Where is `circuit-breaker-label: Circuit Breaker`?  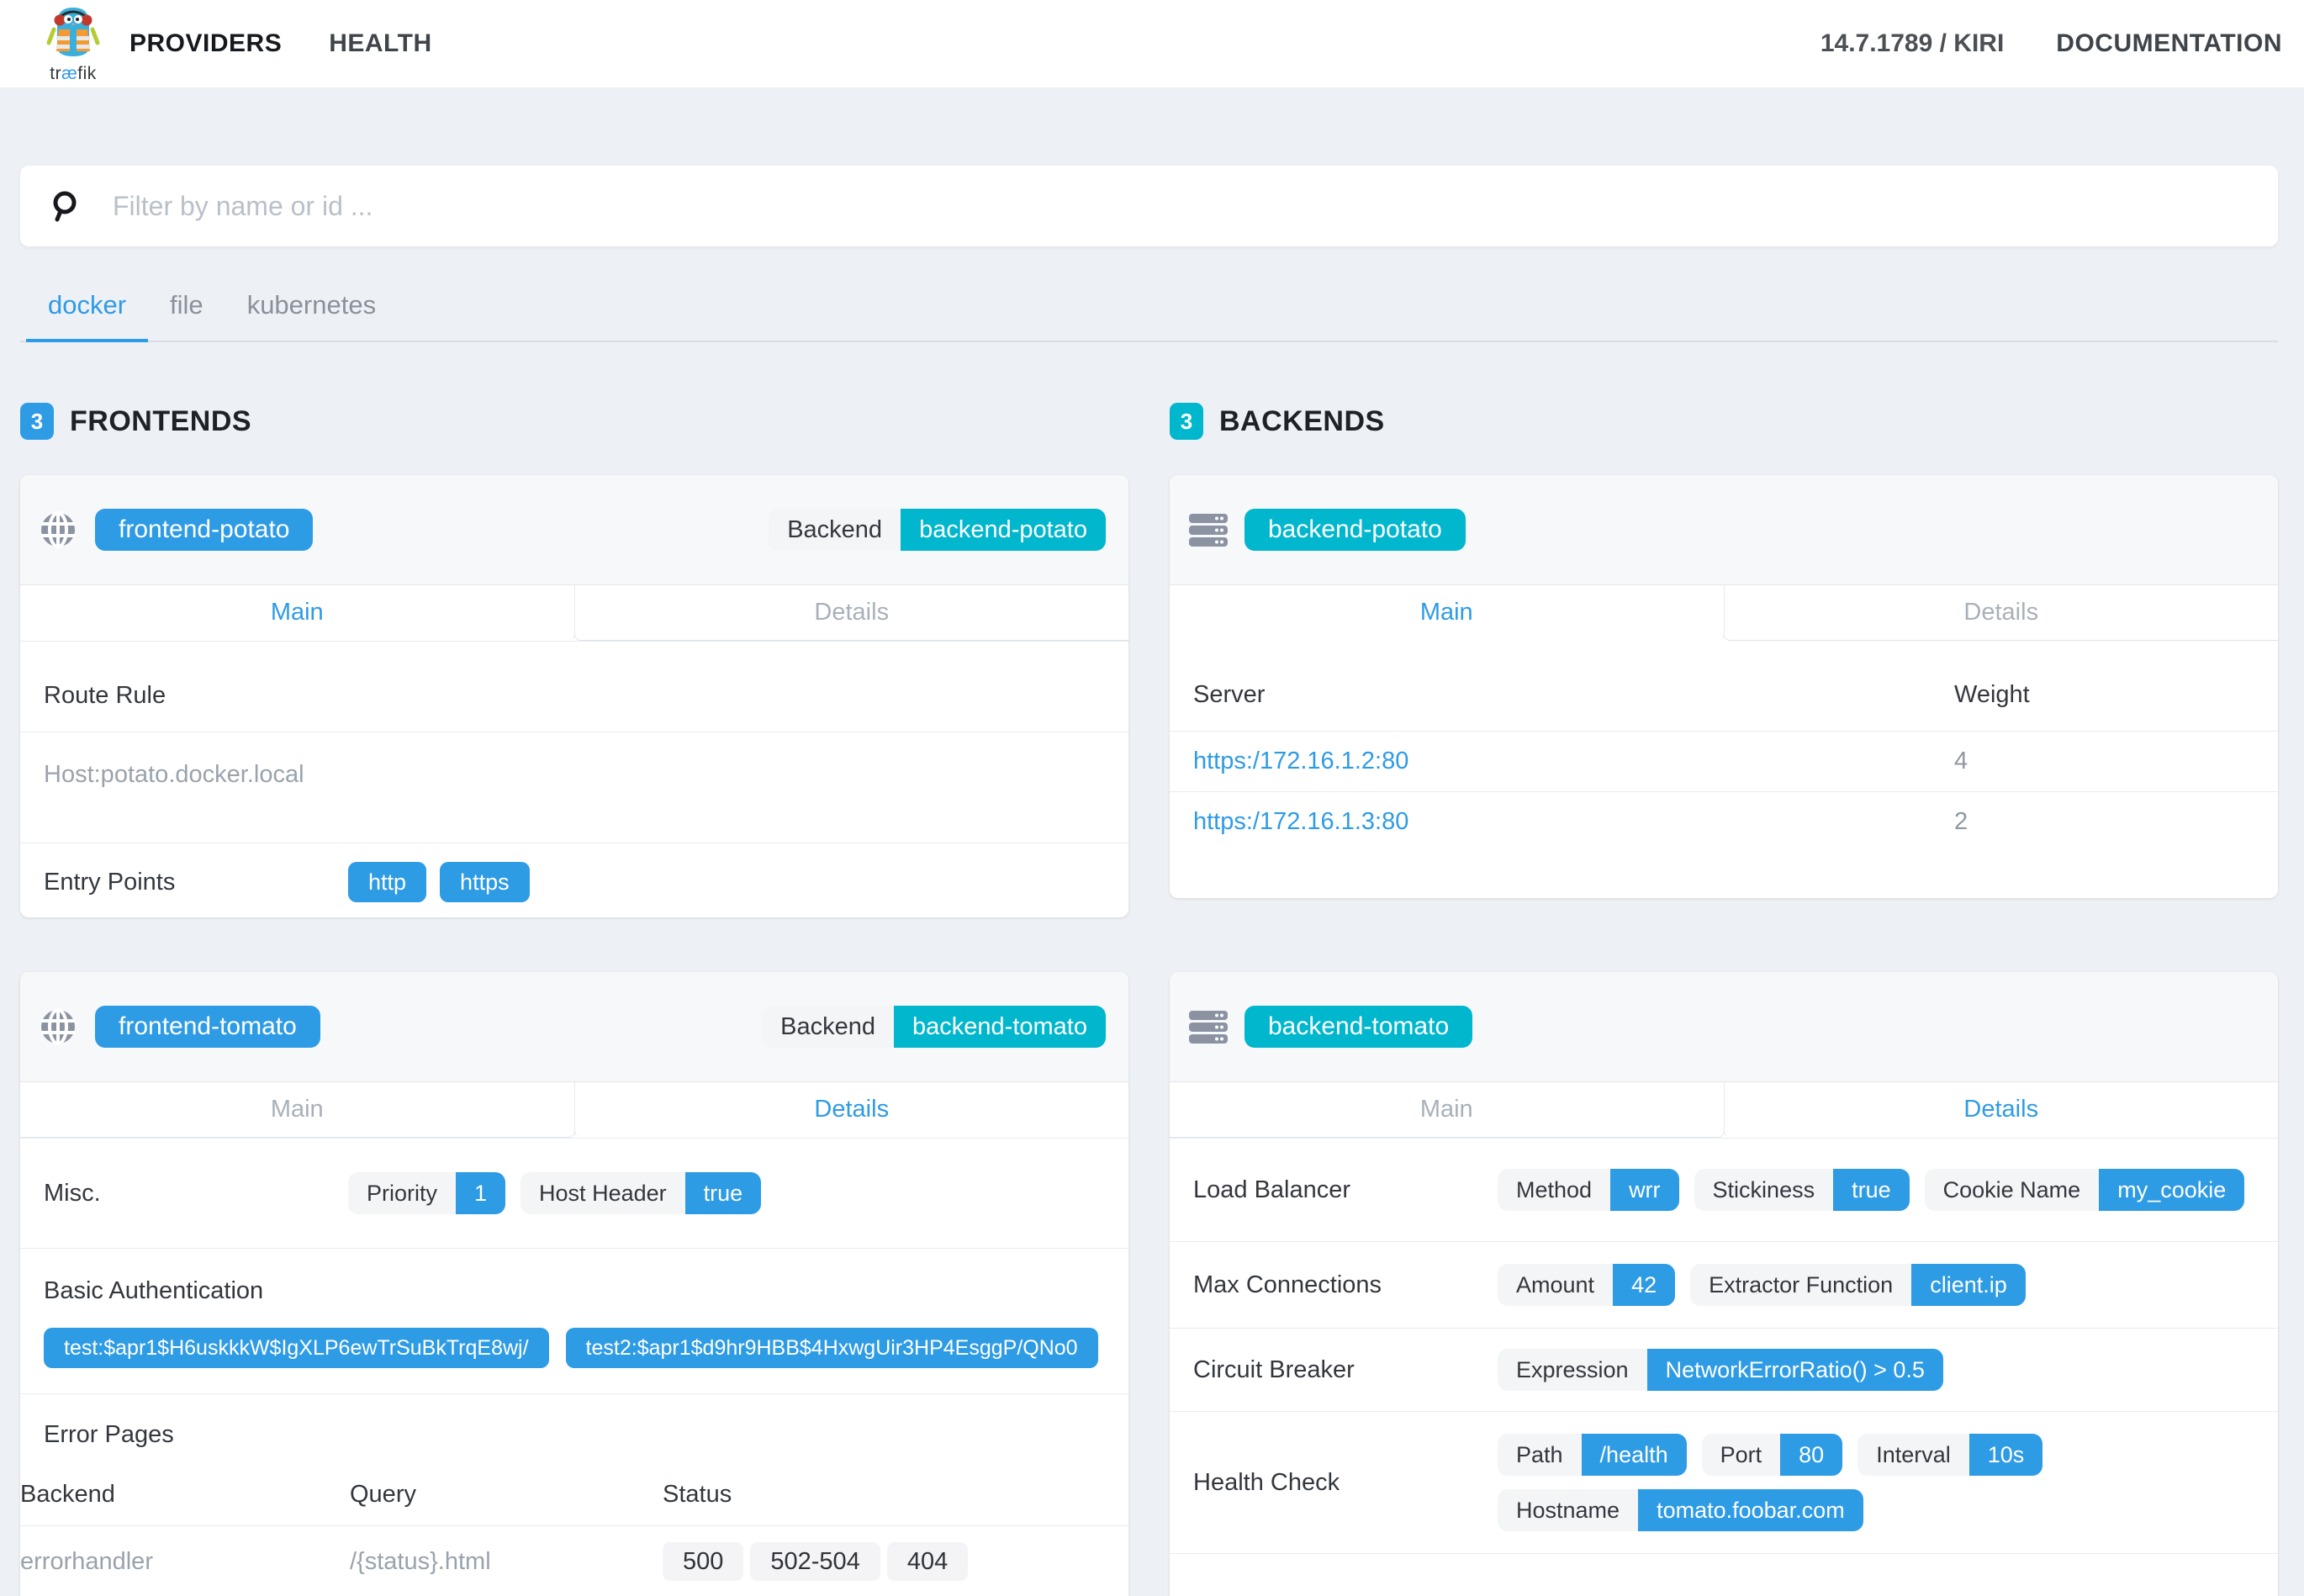
circuit-breaker-label: Circuit Breaker is located at coordinates (1274, 1369).